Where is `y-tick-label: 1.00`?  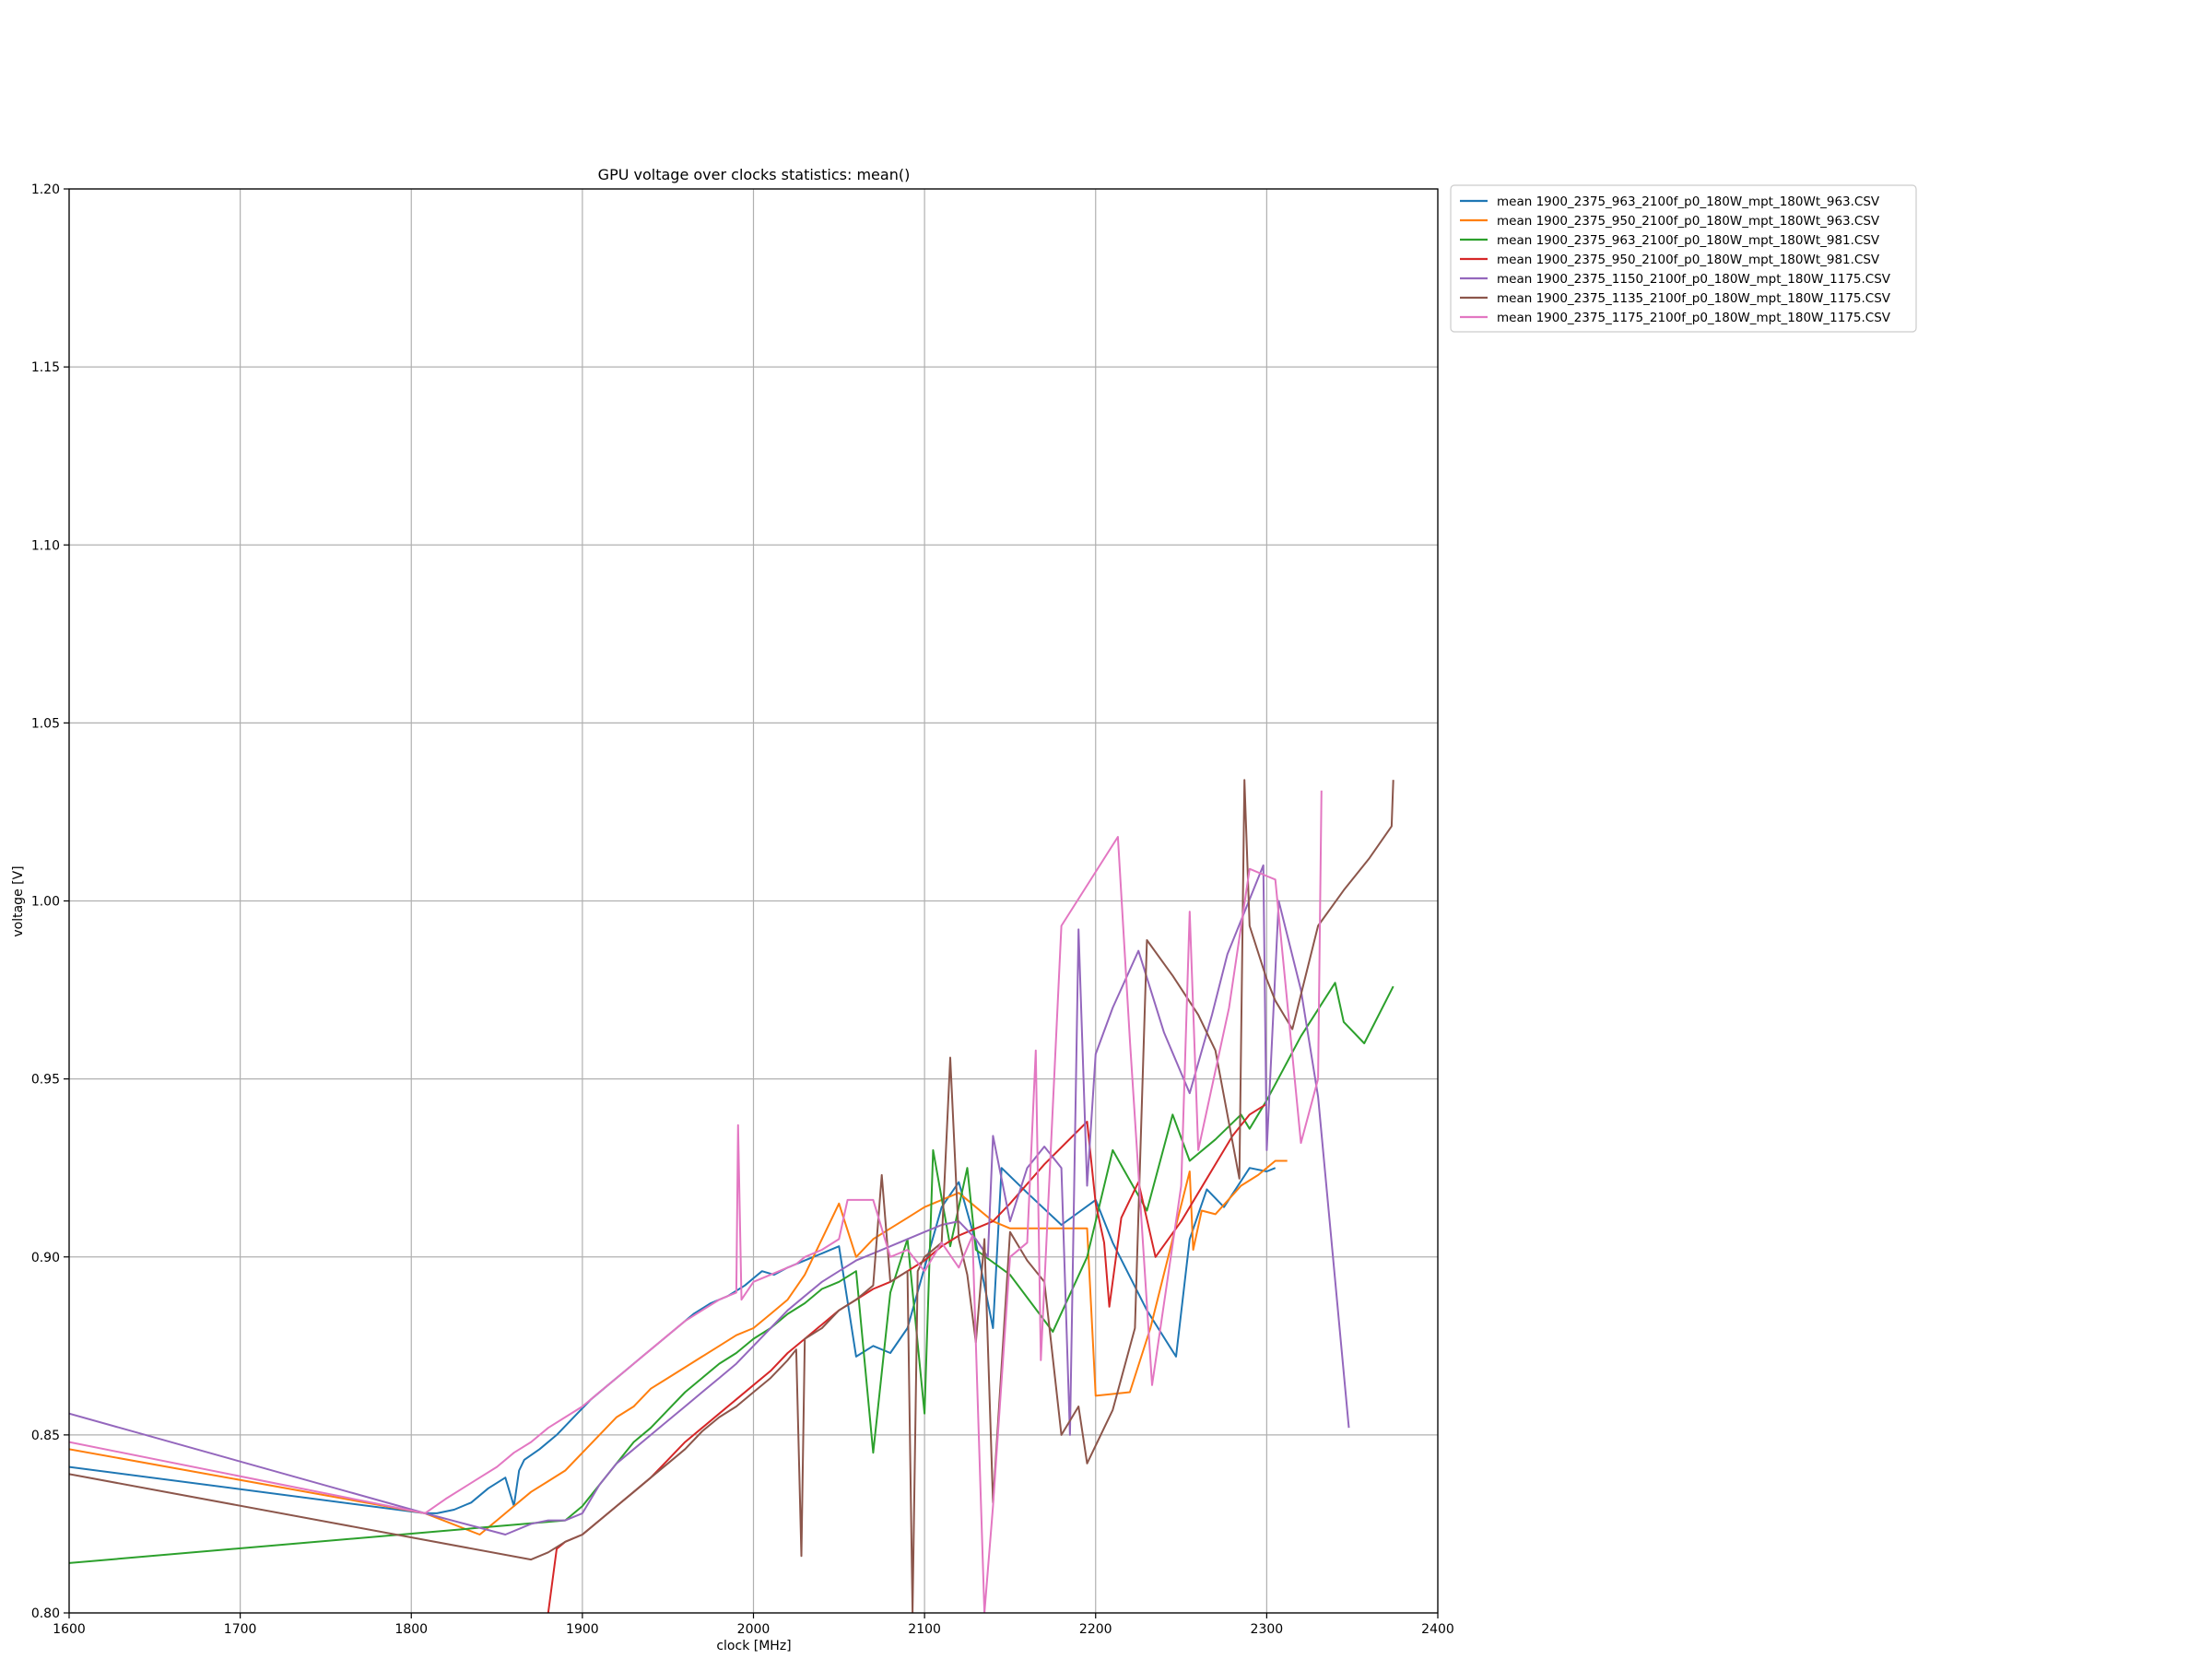 y-tick-label: 1.00 is located at coordinates (45, 902).